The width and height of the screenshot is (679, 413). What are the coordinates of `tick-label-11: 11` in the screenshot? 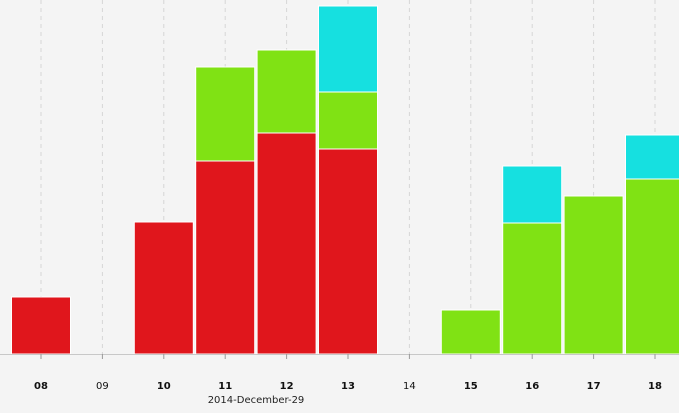 It's located at (225, 386).